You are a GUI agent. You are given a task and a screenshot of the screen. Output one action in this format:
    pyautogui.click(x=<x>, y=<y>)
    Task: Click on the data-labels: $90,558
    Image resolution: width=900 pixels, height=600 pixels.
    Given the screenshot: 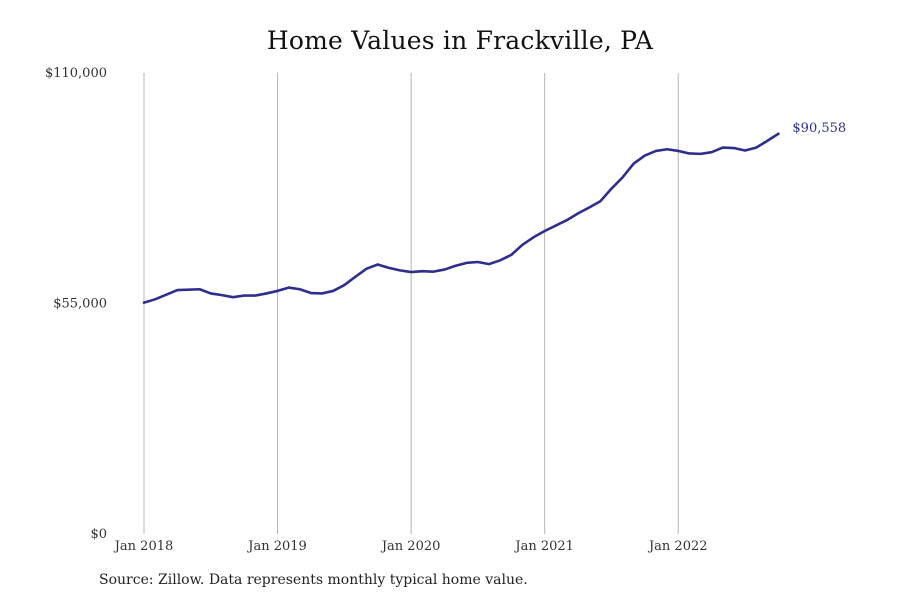 What is the action you would take?
    pyautogui.click(x=819, y=128)
    